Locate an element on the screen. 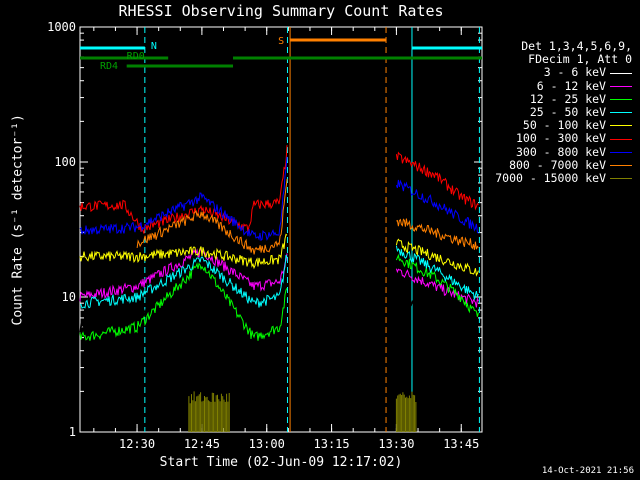 This screenshot has width=640, height=480. legend-entry: 6 - 12 keV is located at coordinates (563, 85).